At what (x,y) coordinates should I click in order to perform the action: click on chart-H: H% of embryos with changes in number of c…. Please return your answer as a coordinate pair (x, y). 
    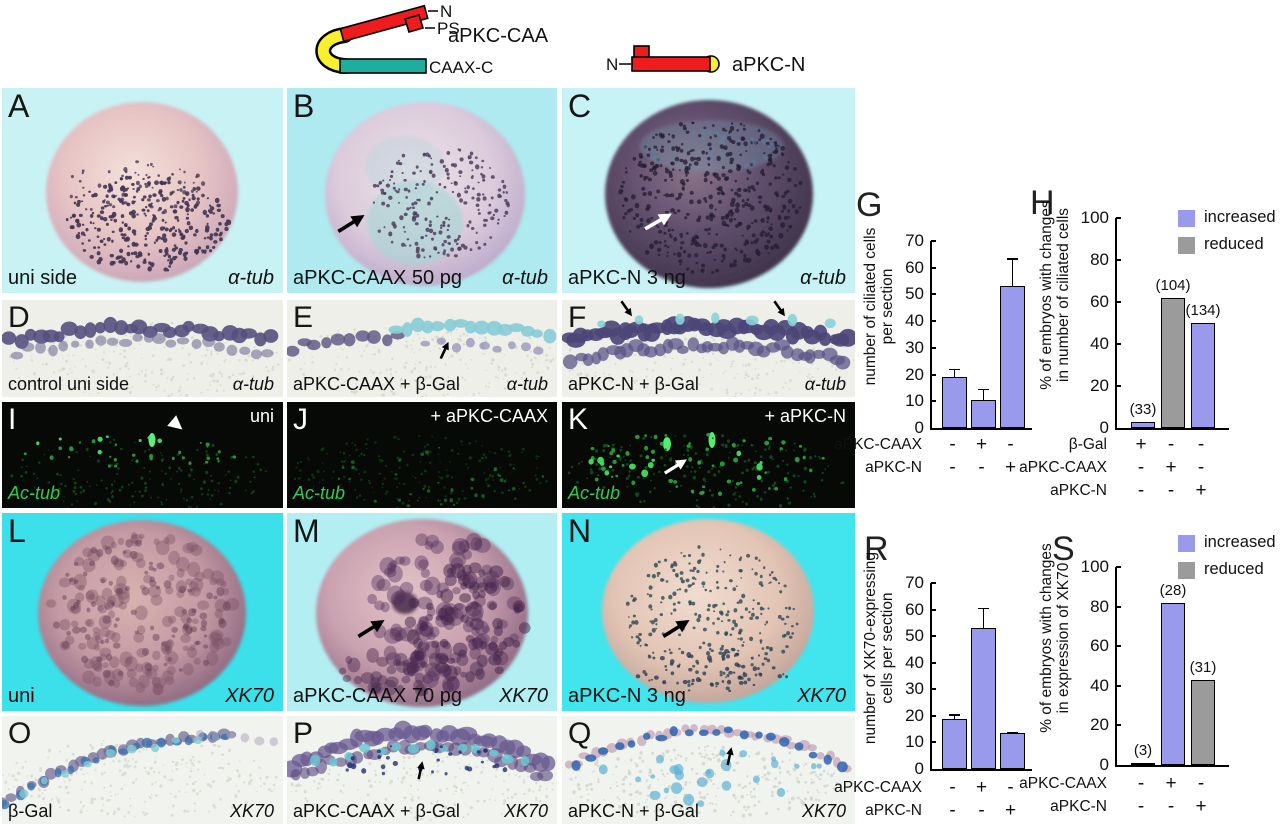
    Looking at the image, I should click on (1149, 349).